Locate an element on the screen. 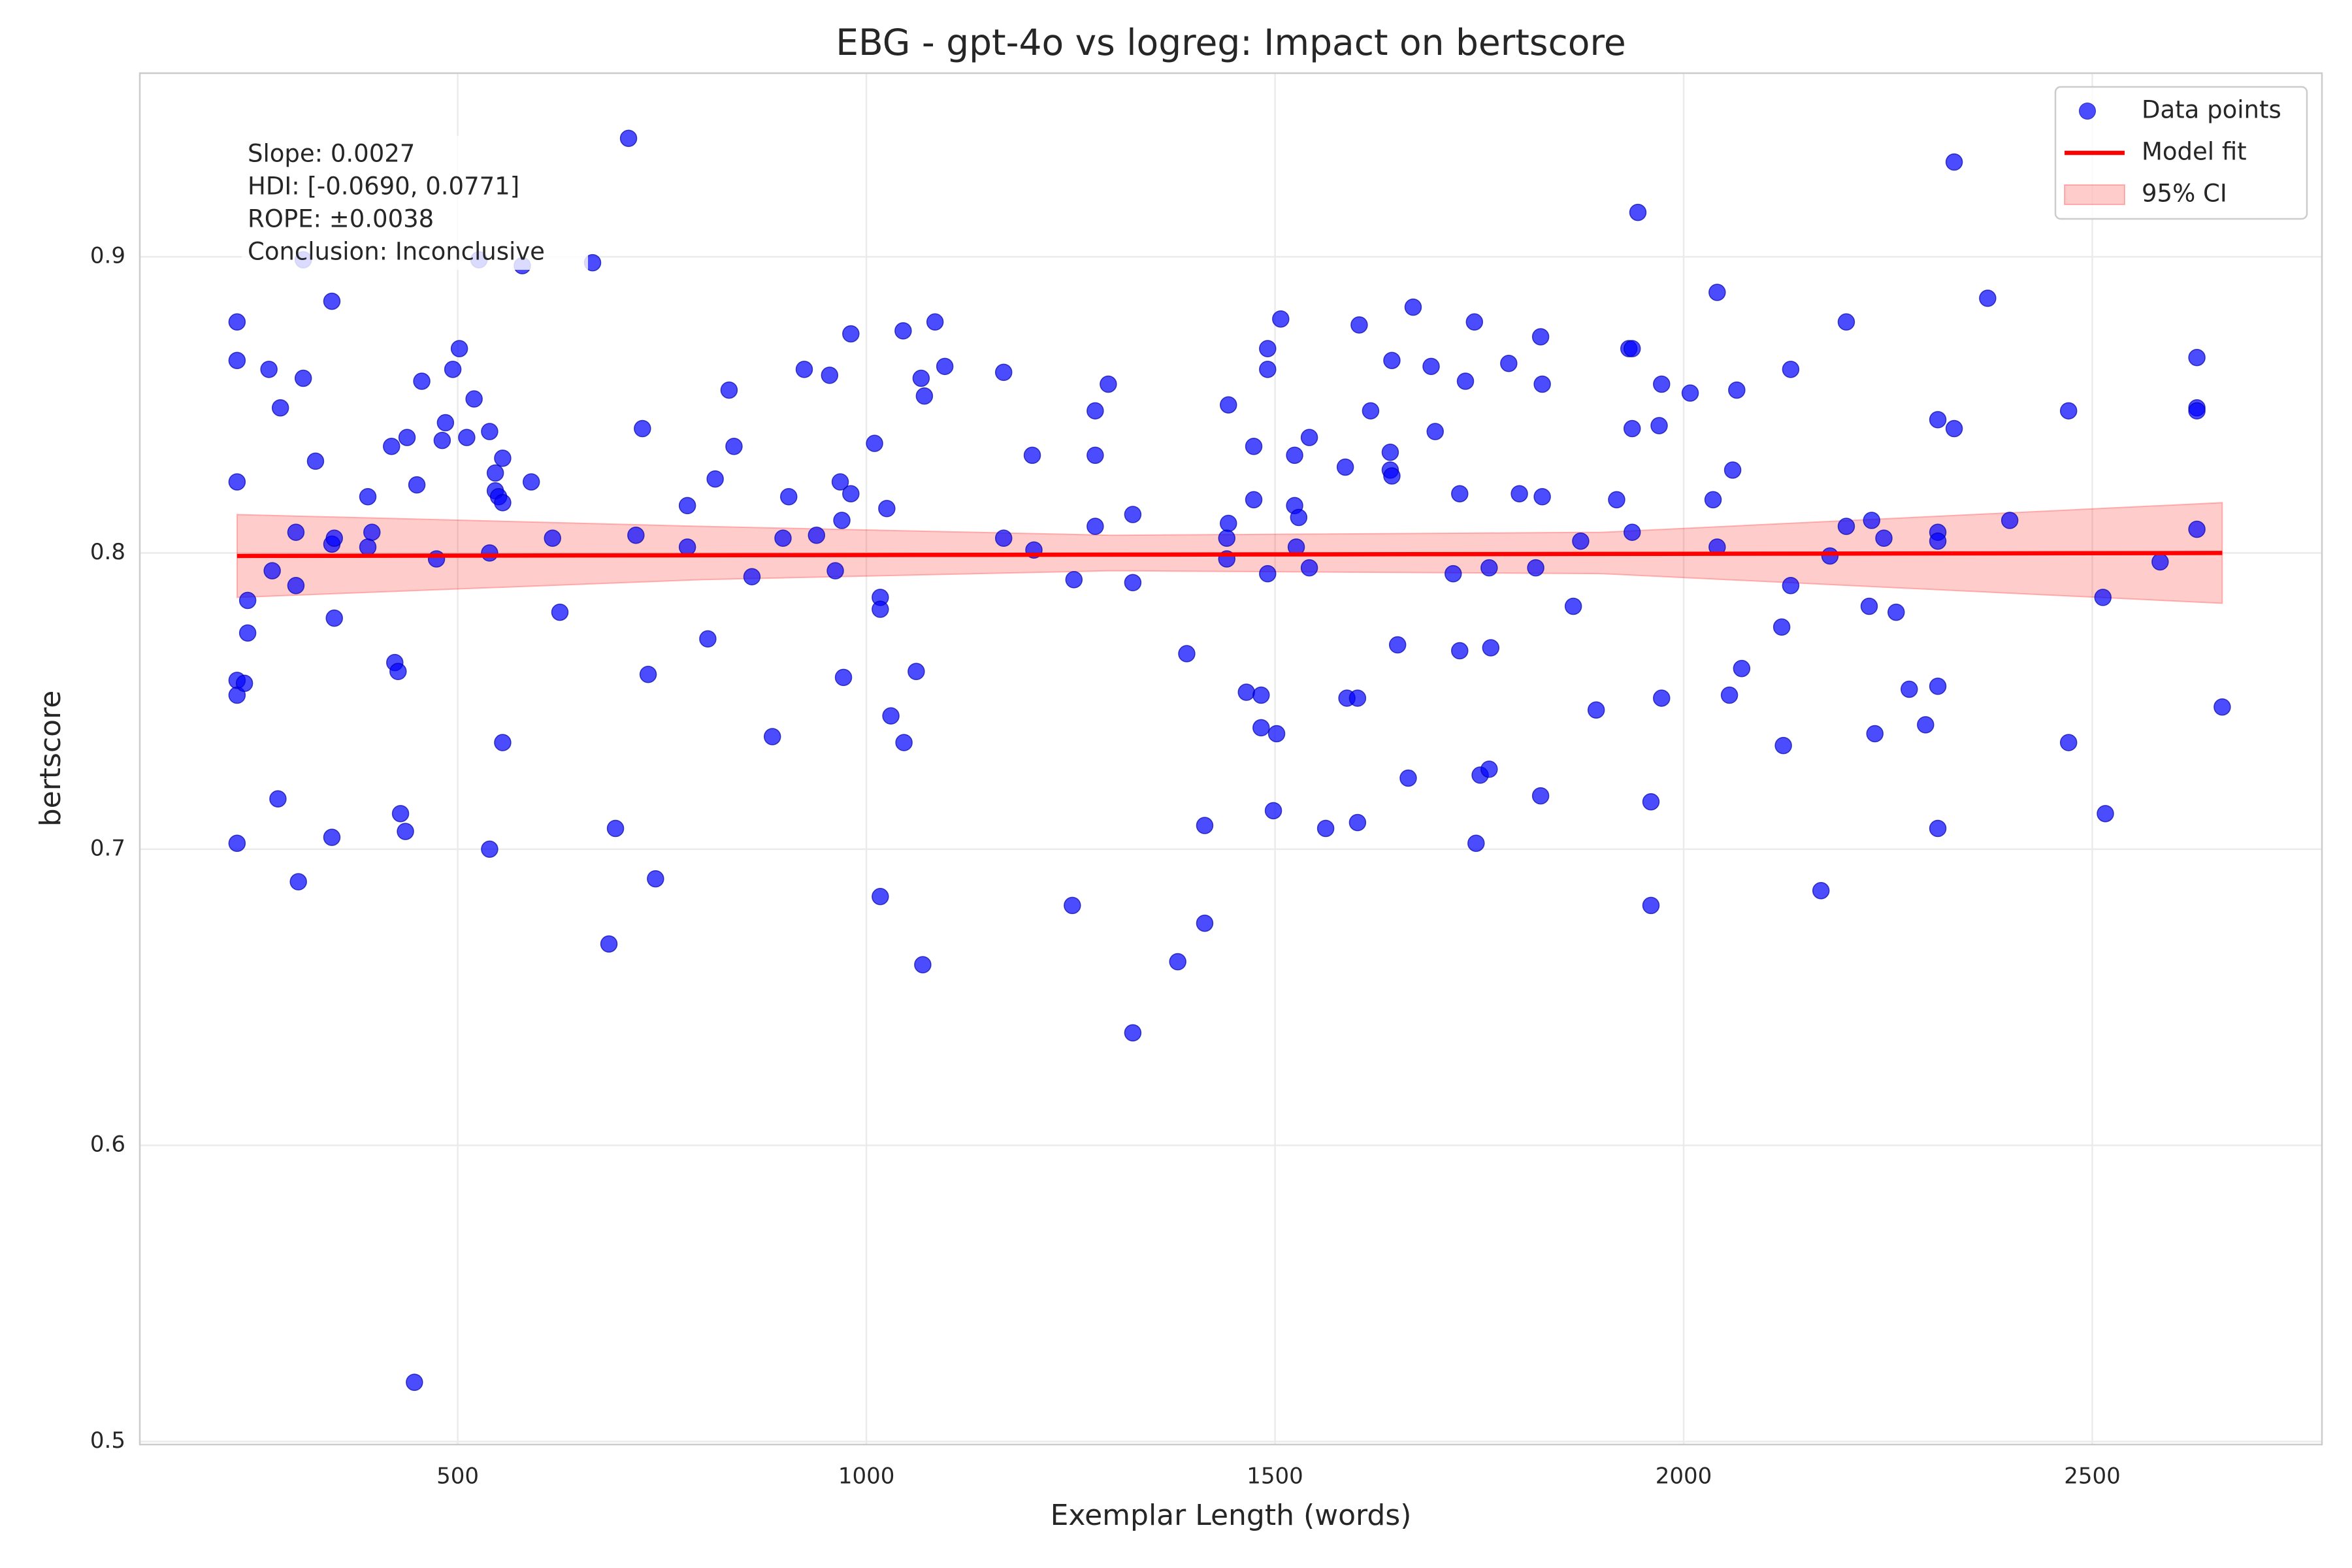 This screenshot has height=1568, width=2352. legend: Data points Model fit 95% CI is located at coordinates (2181, 153).